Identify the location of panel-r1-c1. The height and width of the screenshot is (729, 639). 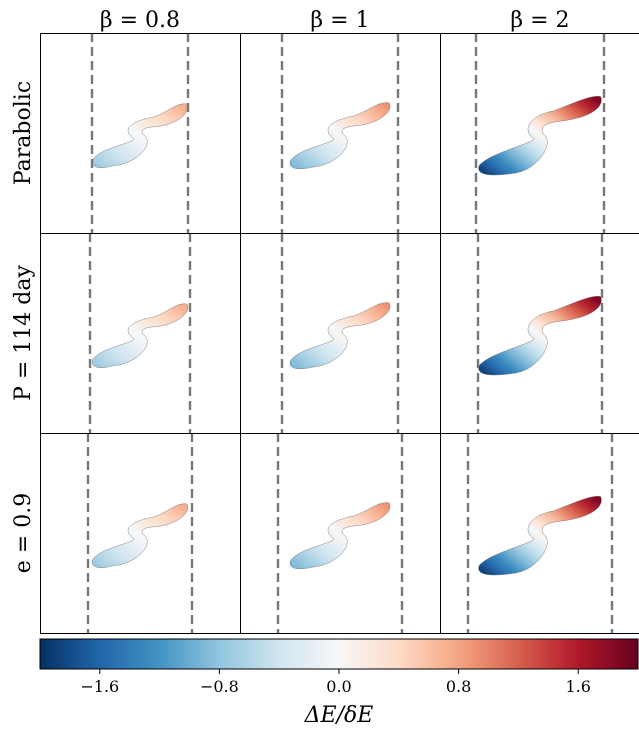
(140, 133).